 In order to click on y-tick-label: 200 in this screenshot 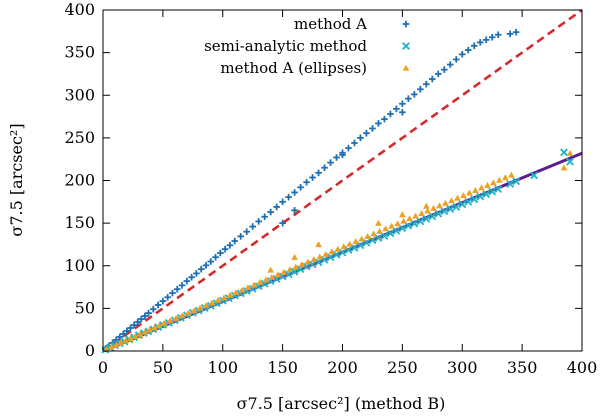, I will do `click(79, 180)`.